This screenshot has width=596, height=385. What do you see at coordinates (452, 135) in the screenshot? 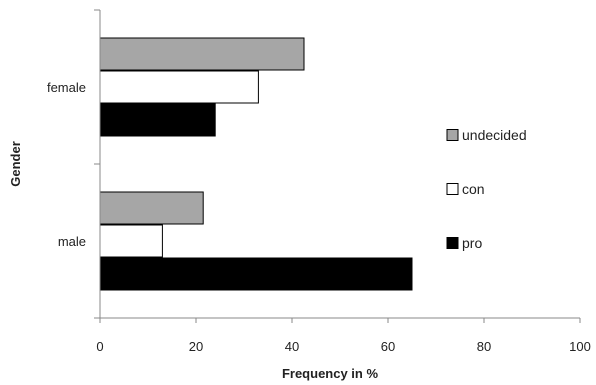
I see `legend-swatch-undecided` at bounding box center [452, 135].